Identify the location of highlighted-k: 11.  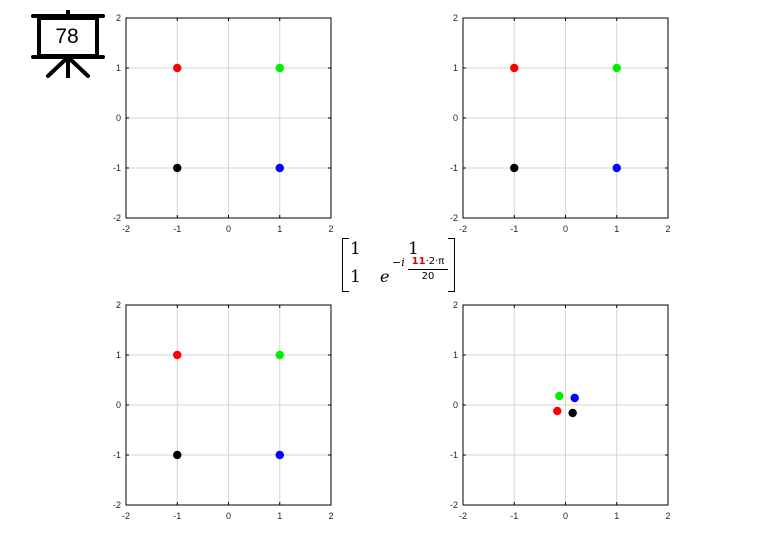
(418, 261).